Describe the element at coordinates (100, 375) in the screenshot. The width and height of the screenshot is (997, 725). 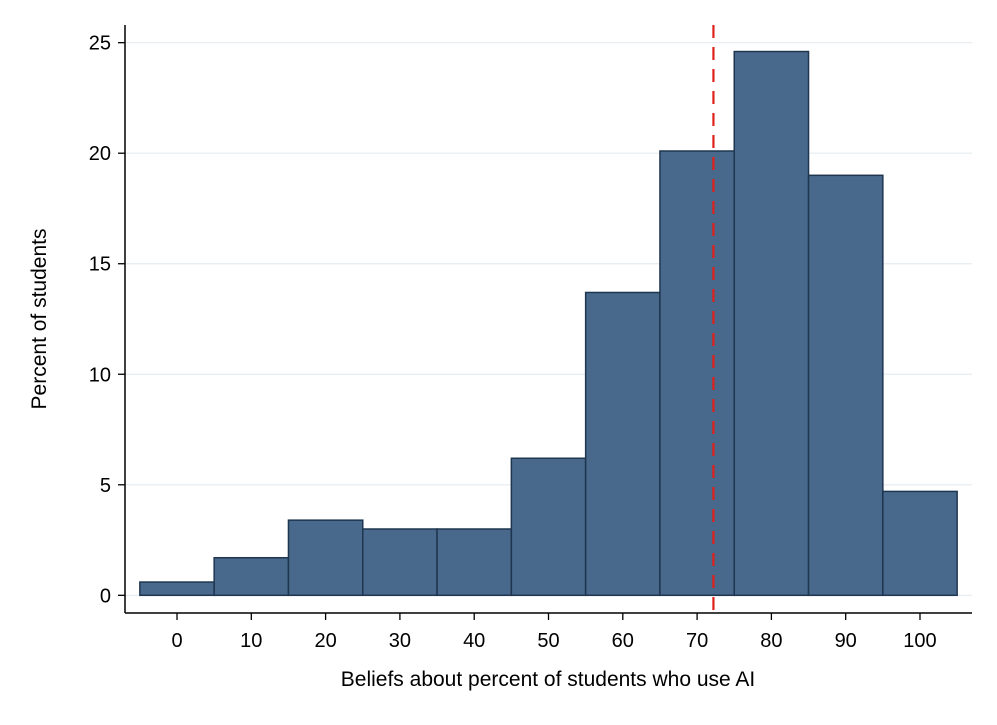
I see `y-tick-label: 10` at that location.